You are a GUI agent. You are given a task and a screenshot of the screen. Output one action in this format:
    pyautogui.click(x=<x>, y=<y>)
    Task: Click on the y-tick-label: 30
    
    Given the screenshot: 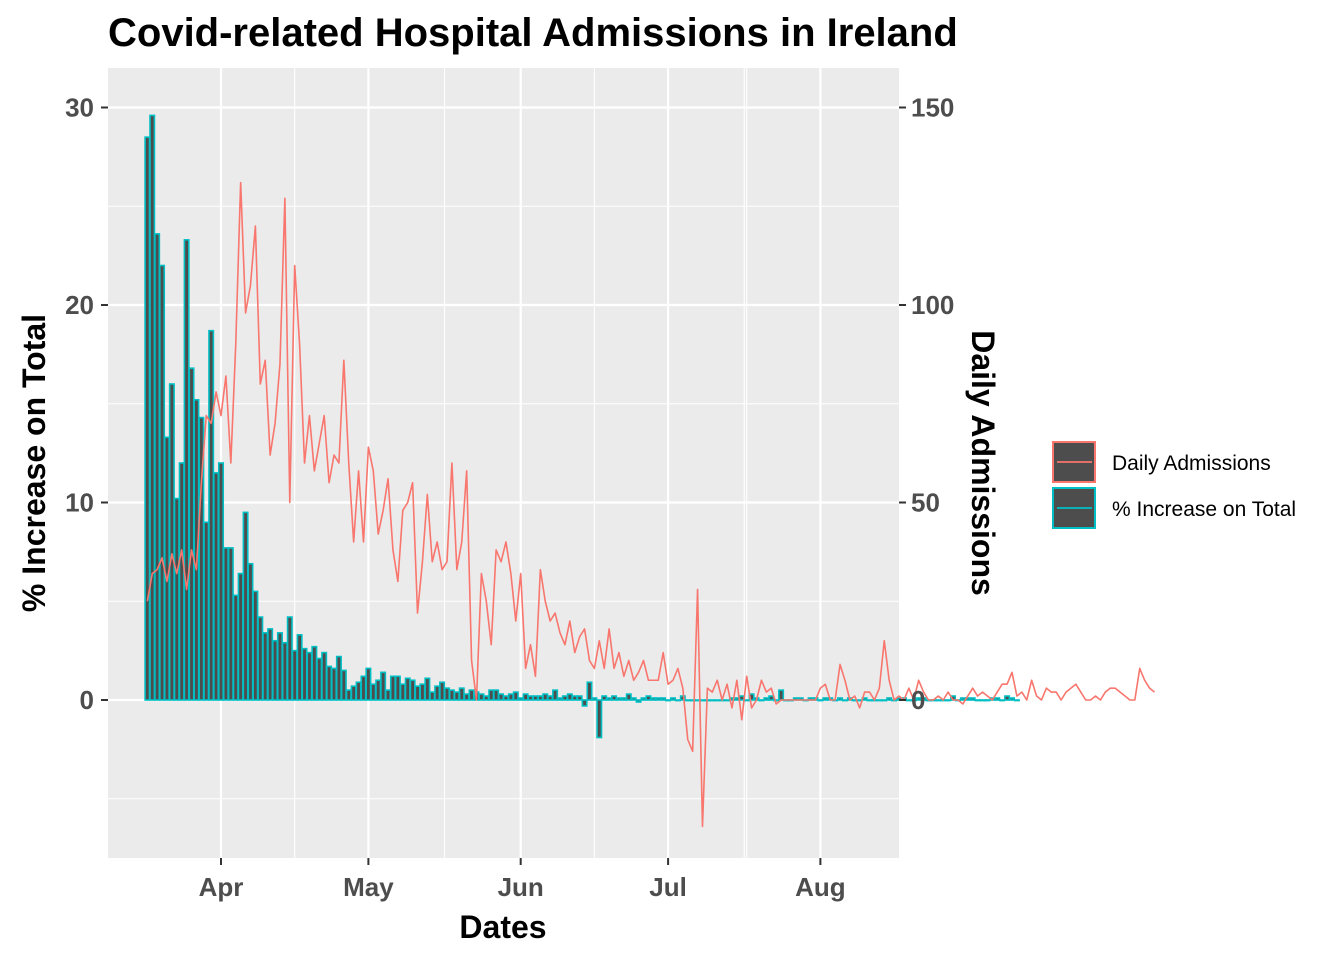 What is the action you would take?
    pyautogui.click(x=79, y=108)
    